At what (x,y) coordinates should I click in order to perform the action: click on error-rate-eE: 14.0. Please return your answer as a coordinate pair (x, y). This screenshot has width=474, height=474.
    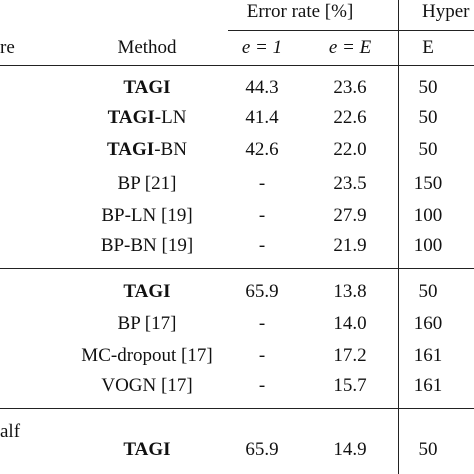
    Looking at the image, I should click on (350, 323).